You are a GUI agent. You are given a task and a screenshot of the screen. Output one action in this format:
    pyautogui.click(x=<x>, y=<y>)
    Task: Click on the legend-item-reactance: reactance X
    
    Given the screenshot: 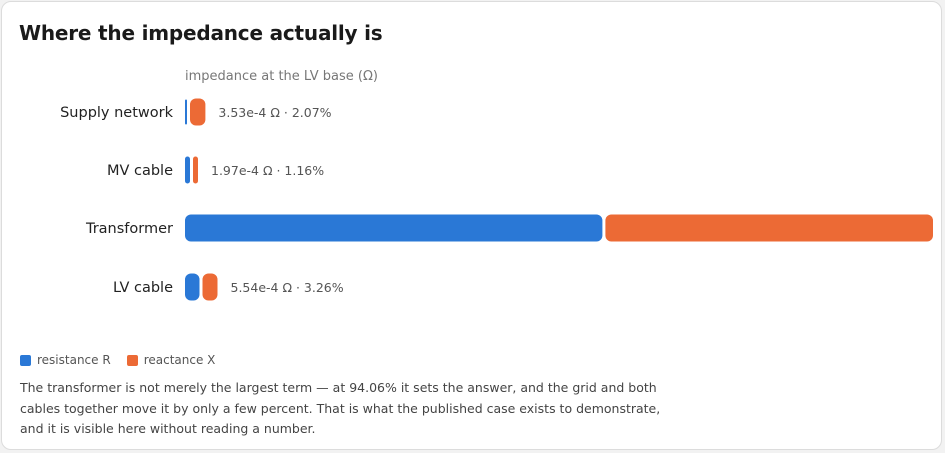 What is the action you would take?
    pyautogui.click(x=171, y=360)
    